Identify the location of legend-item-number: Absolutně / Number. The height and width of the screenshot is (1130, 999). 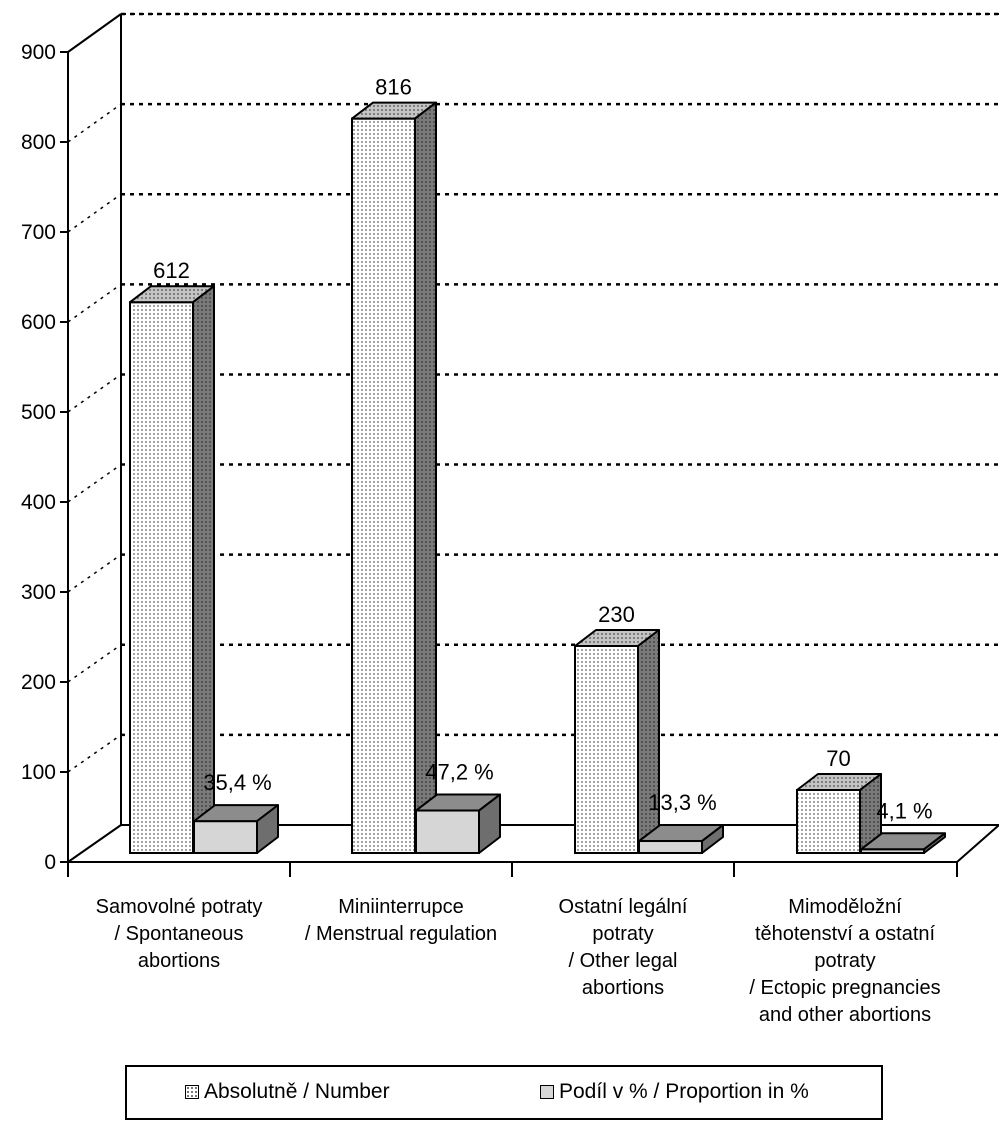
(287, 1092).